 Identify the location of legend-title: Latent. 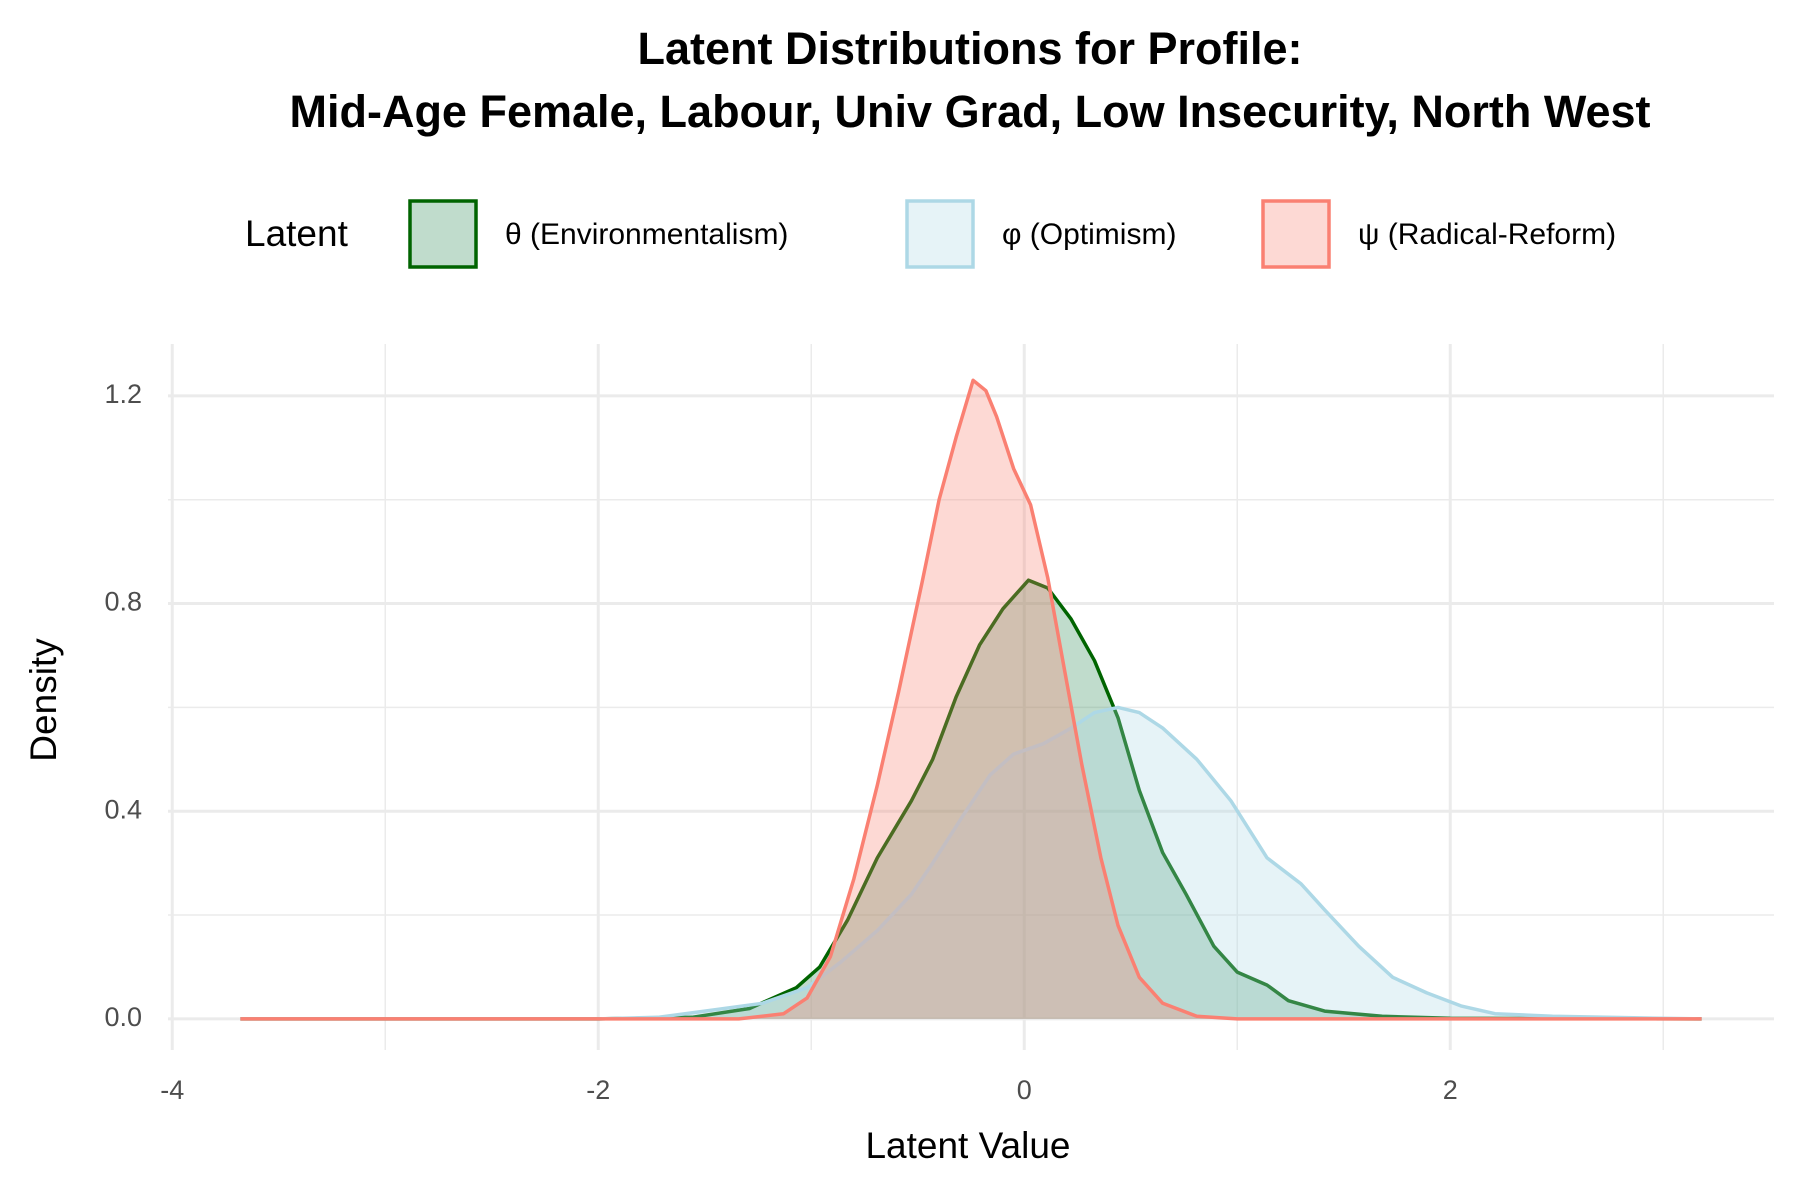
(297, 233).